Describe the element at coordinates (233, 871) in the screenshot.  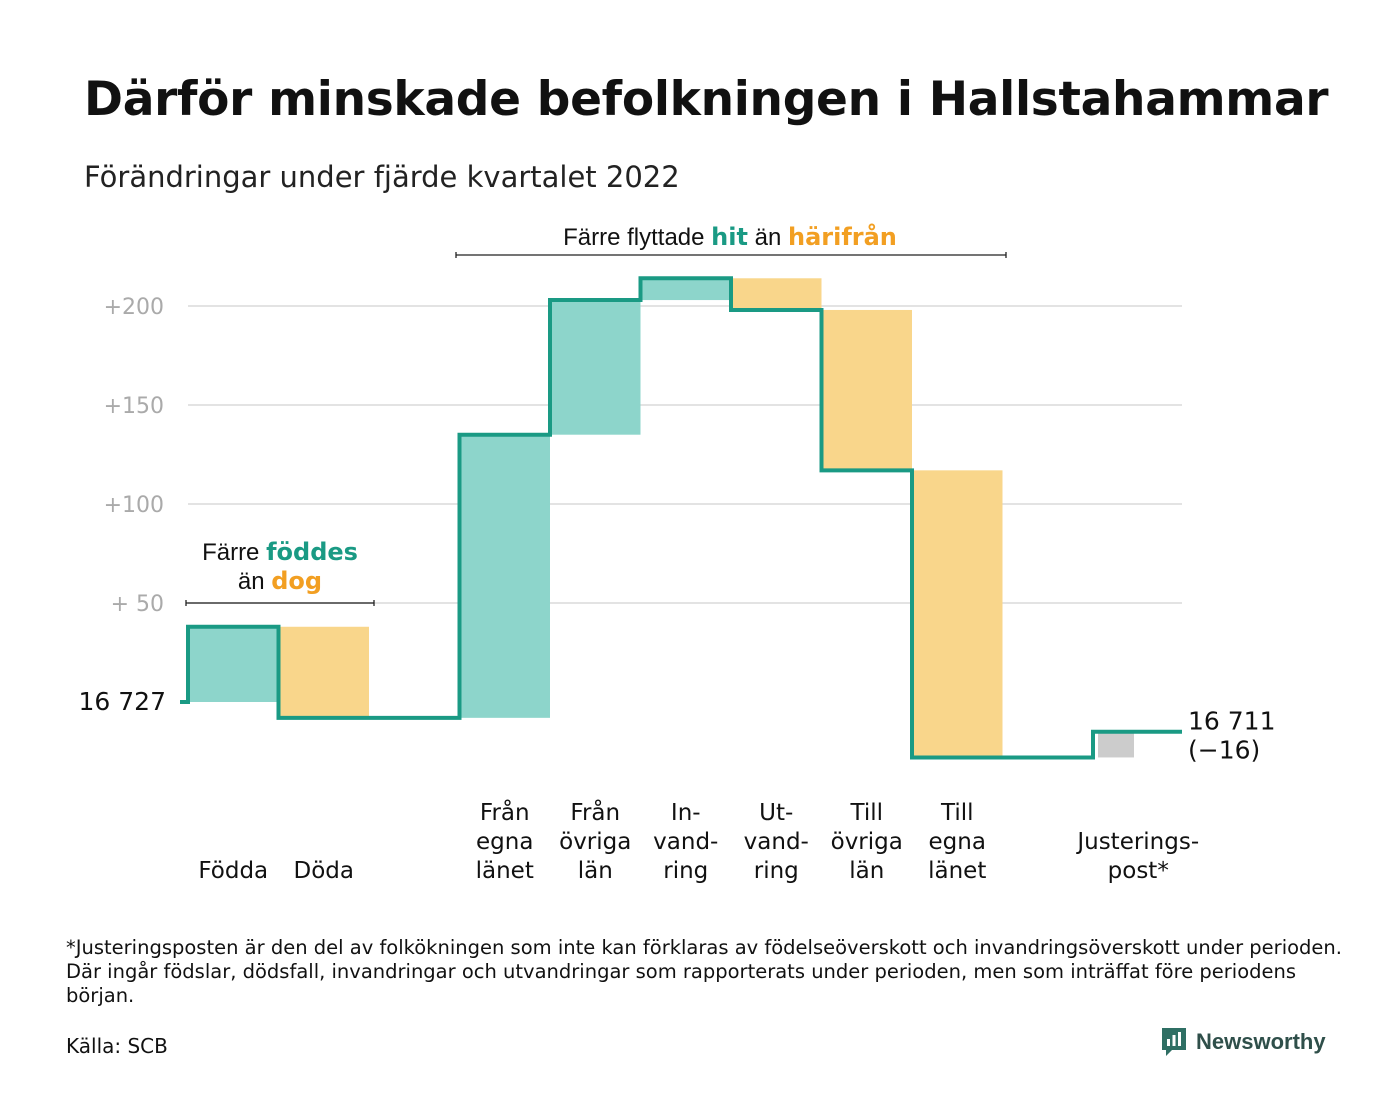
I see `x-category-label: Födda` at that location.